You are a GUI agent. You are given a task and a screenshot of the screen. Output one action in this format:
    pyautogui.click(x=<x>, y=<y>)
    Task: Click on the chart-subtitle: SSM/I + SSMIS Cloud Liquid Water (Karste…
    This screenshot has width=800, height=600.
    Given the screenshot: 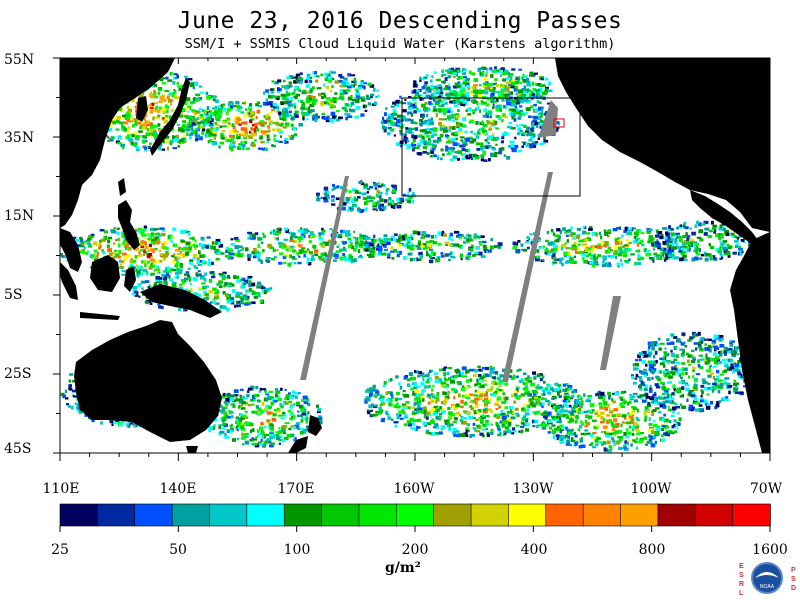 What is the action you would take?
    pyautogui.click(x=400, y=44)
    